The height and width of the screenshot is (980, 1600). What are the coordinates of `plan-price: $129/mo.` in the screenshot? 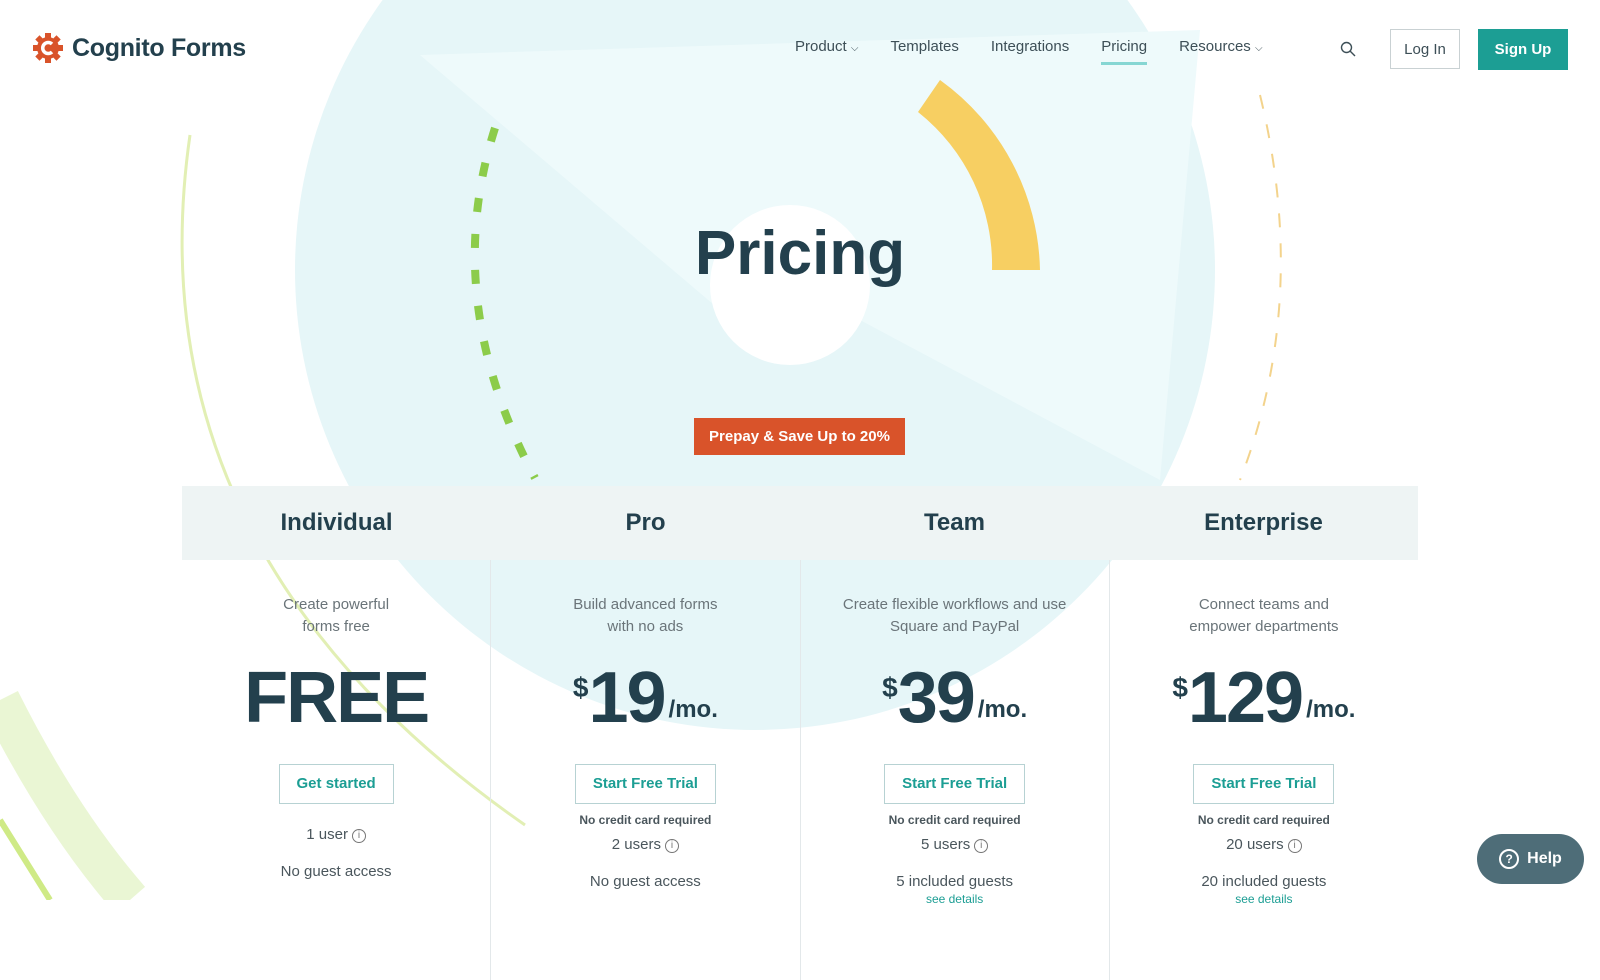 It's located at (1264, 698).